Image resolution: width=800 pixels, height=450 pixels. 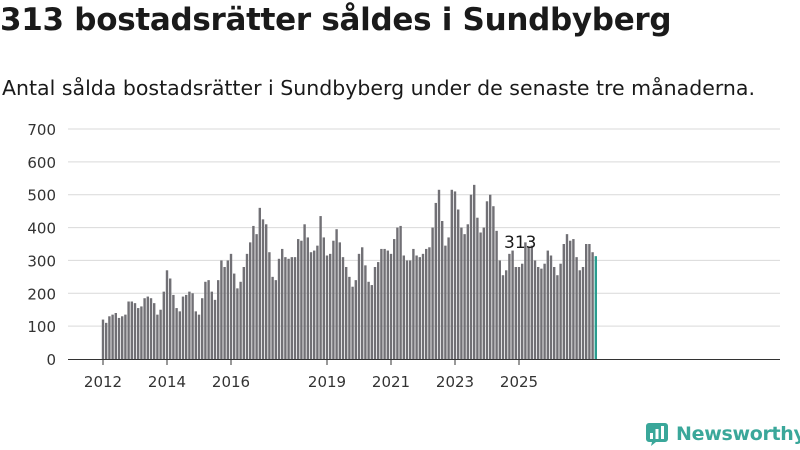 What do you see at coordinates (103, 382) in the screenshot?
I see `x-tick-label: 2012` at bounding box center [103, 382].